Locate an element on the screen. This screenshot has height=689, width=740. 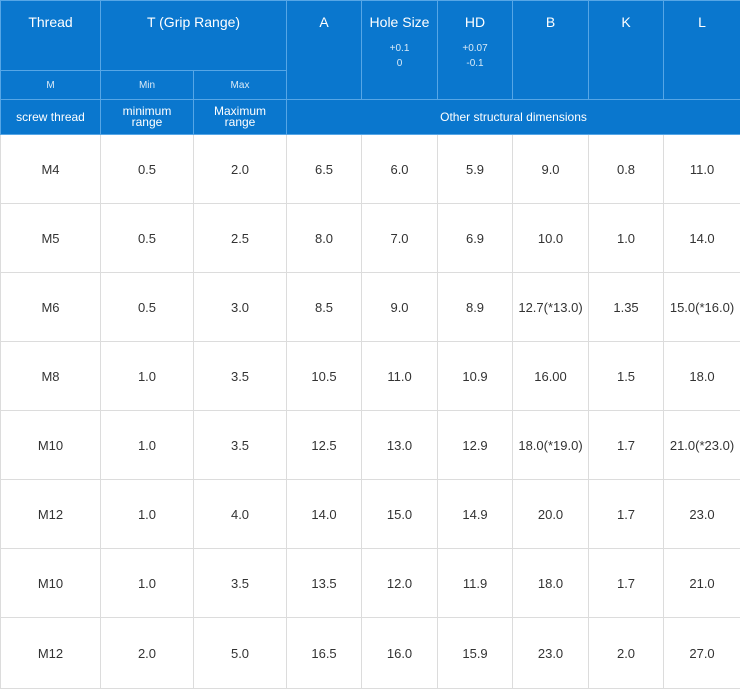
cell-l: 21.0 is located at coordinates (702, 583).